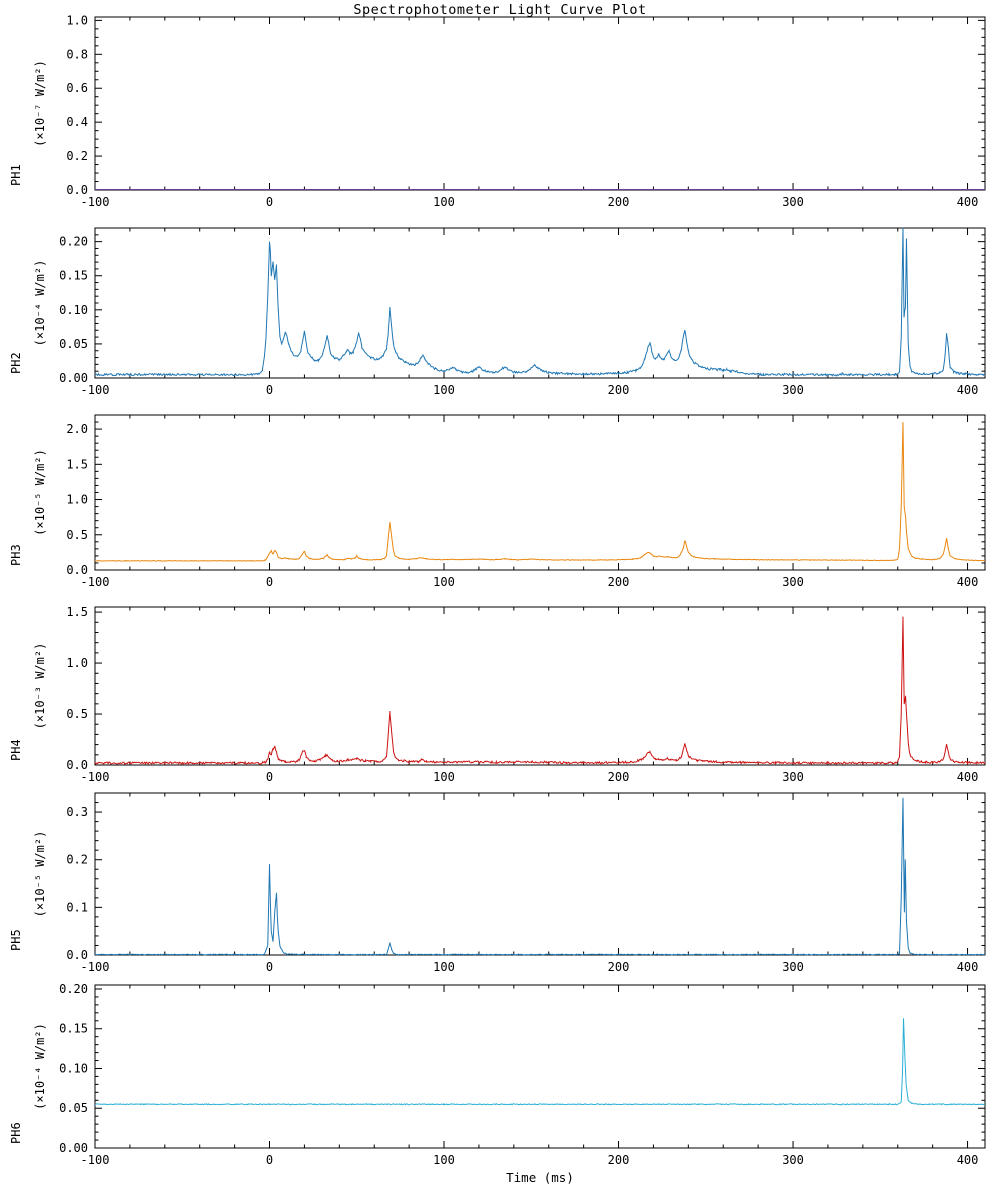 This screenshot has height=1200, width=1000. I want to click on y-tick-label: 0.6, so click(77, 88).